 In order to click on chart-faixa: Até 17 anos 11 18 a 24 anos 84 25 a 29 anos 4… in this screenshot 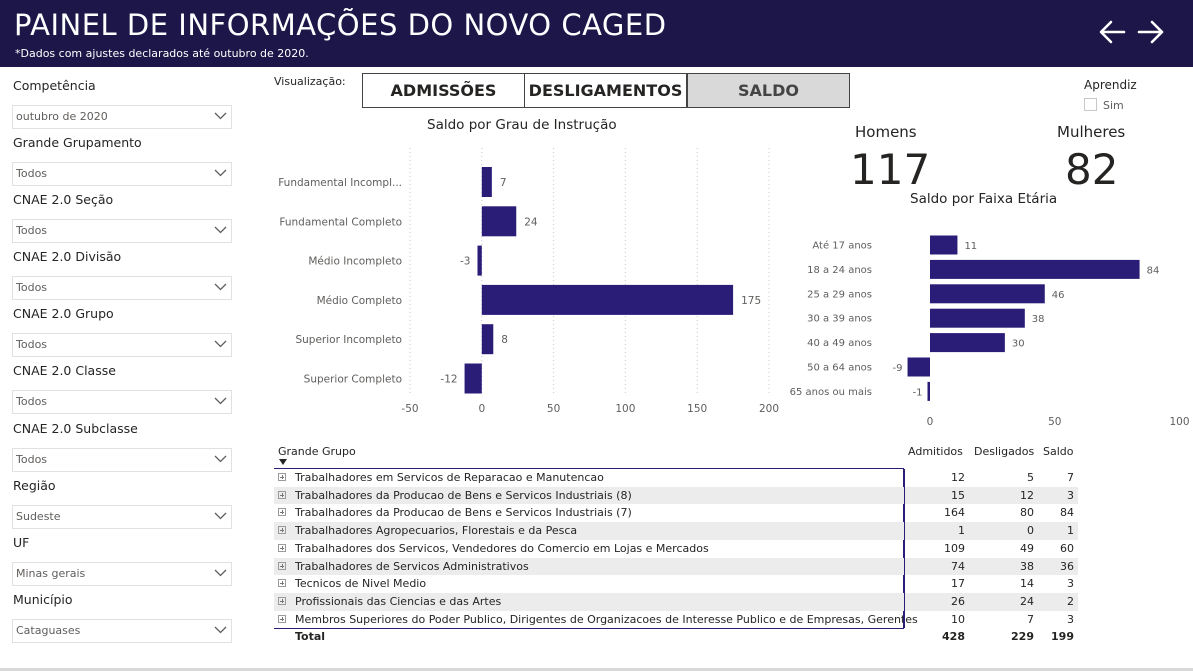, I will do `click(990, 331)`.